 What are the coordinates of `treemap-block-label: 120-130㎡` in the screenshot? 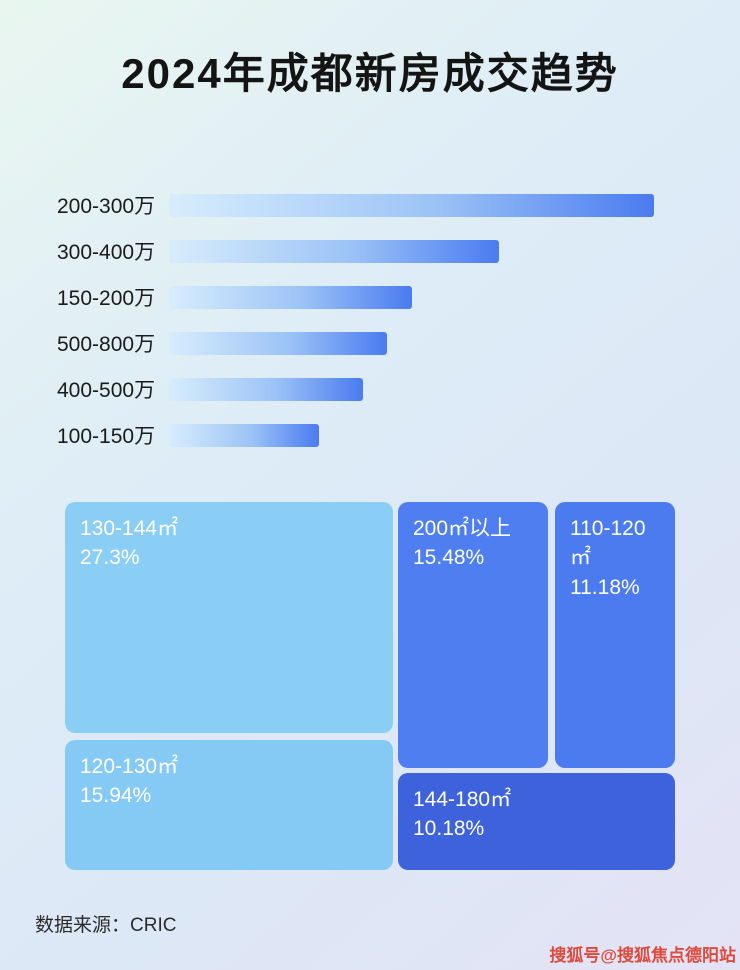 It's located at (129, 766).